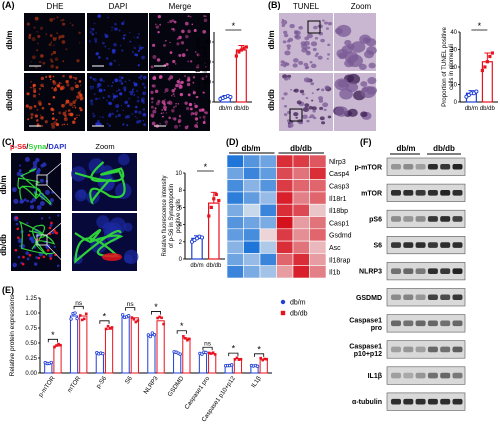  Describe the element at coordinates (104, 146) in the screenshot. I see `col-label-zoom-c: Zoom` at that location.